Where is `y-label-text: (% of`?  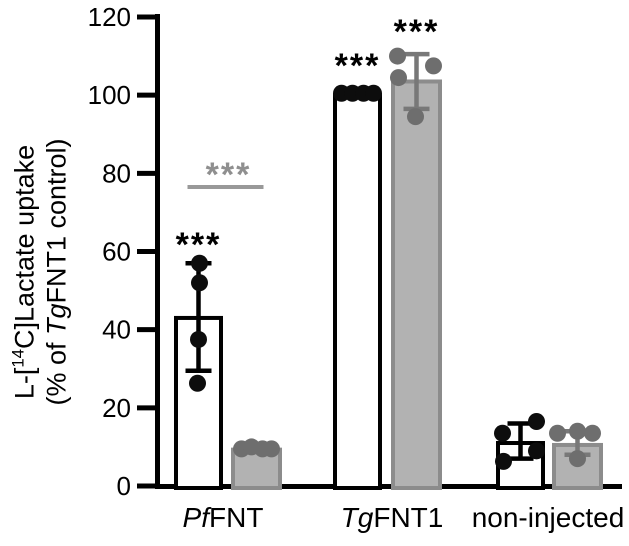
y-label-text: (% of is located at coordinates (56, 370).